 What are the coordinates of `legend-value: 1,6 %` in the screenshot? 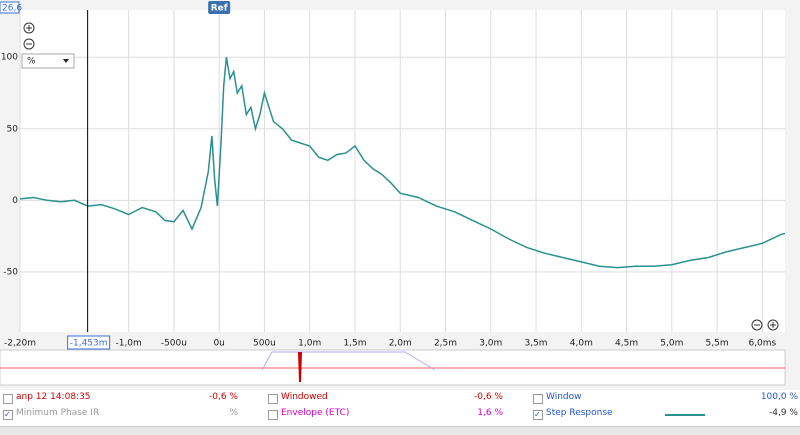 It's located at (490, 413).